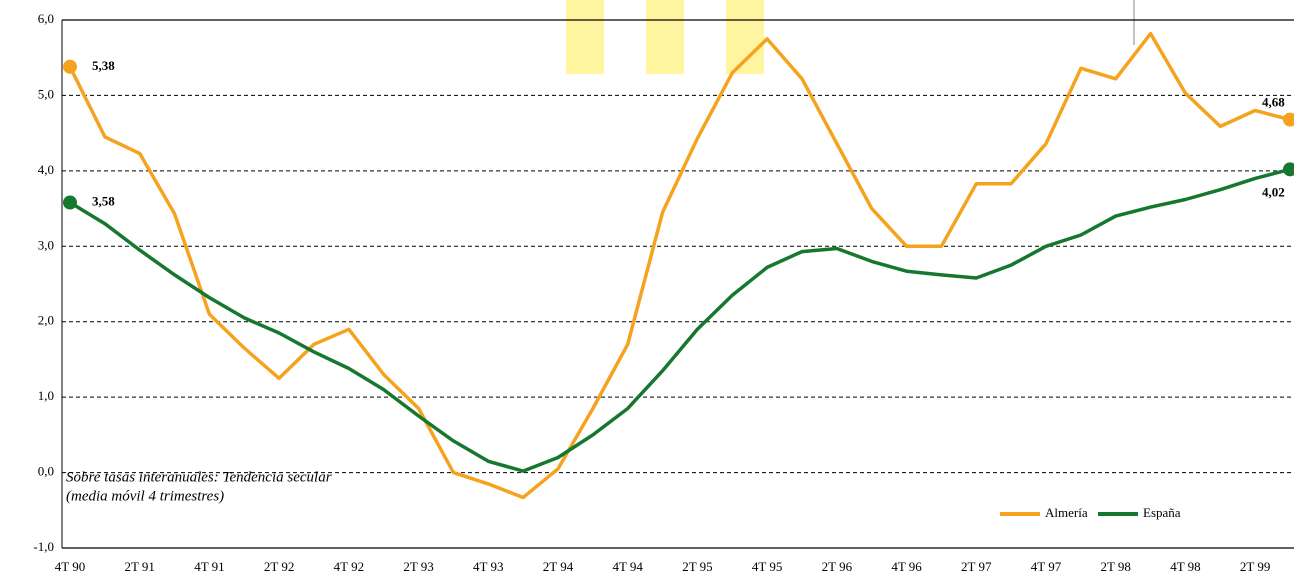 This screenshot has height=579, width=1294. What do you see at coordinates (488, 566) in the screenshot?
I see `x-tick-label: 4T 93` at bounding box center [488, 566].